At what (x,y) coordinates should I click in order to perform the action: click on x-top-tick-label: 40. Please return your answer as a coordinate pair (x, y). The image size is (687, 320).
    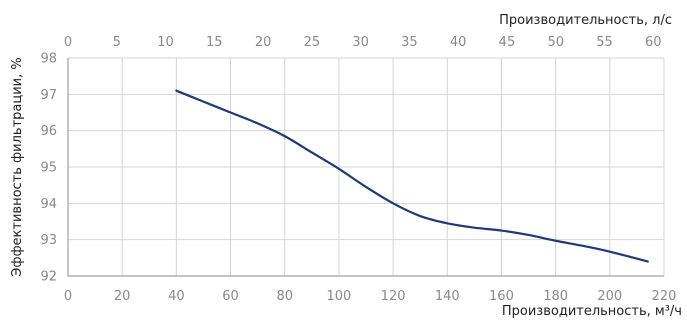
    Looking at the image, I should click on (458, 42).